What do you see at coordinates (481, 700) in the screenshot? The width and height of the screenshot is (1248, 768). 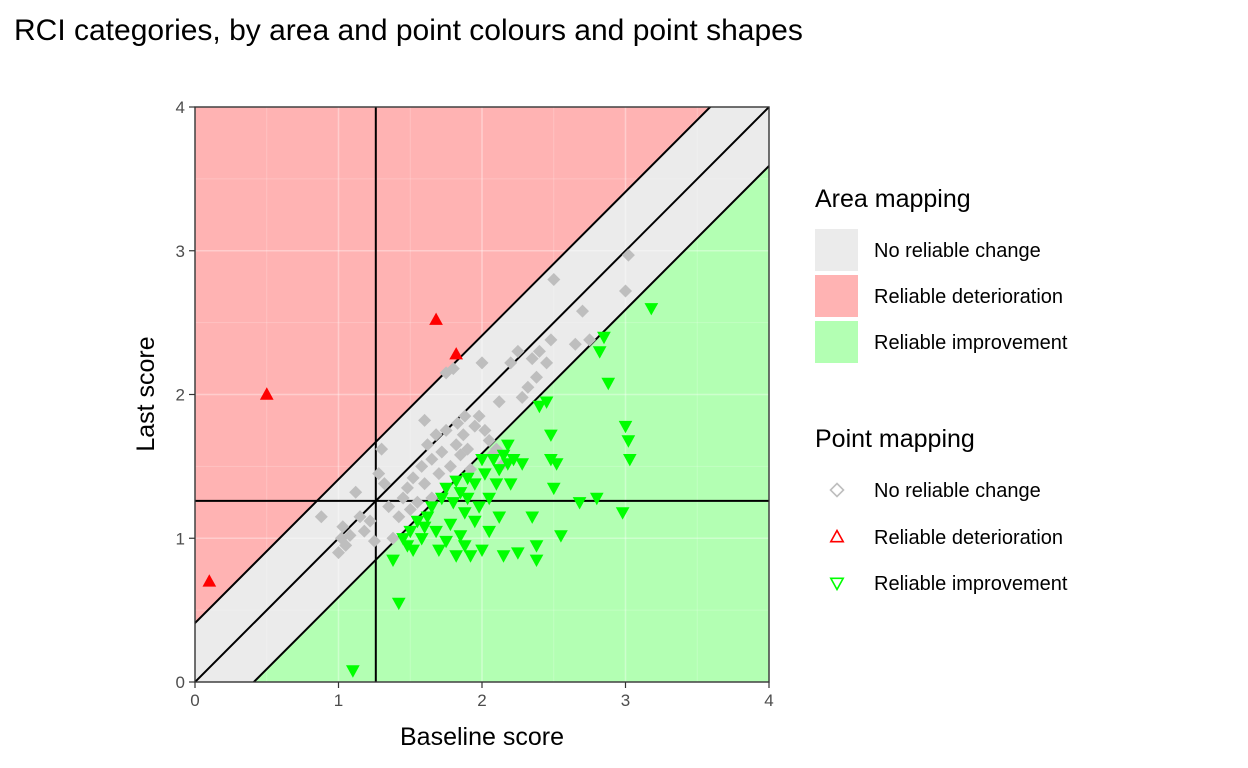 I see `x-tick-label: 2` at bounding box center [481, 700].